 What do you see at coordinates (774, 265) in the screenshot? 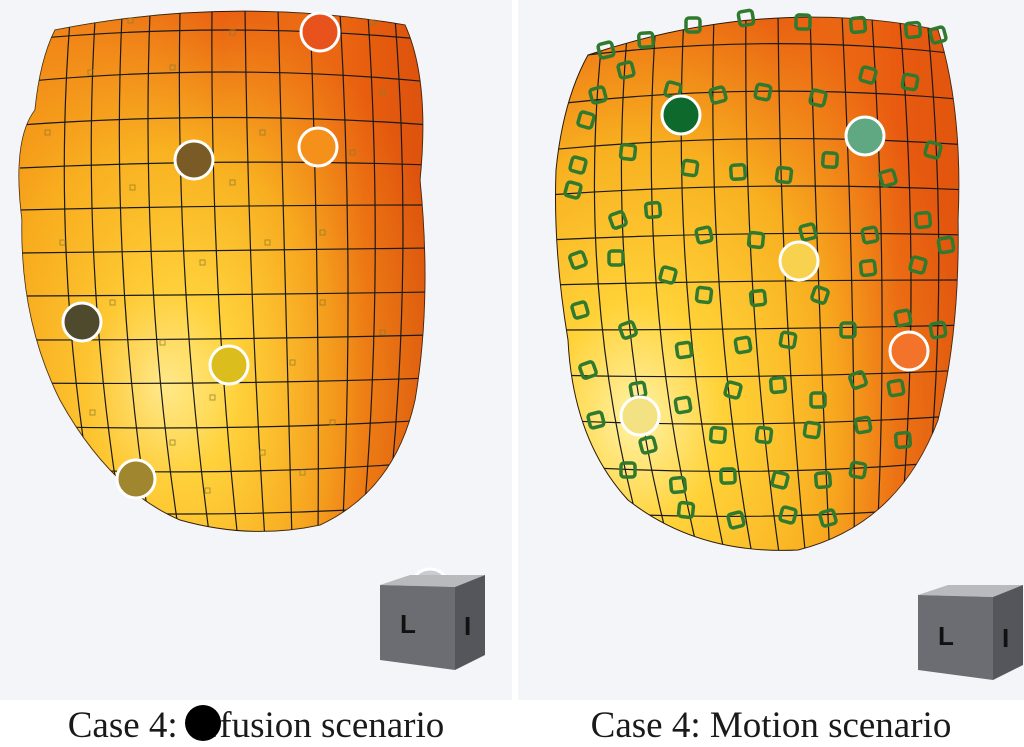
I see `marker-group` at bounding box center [774, 265].